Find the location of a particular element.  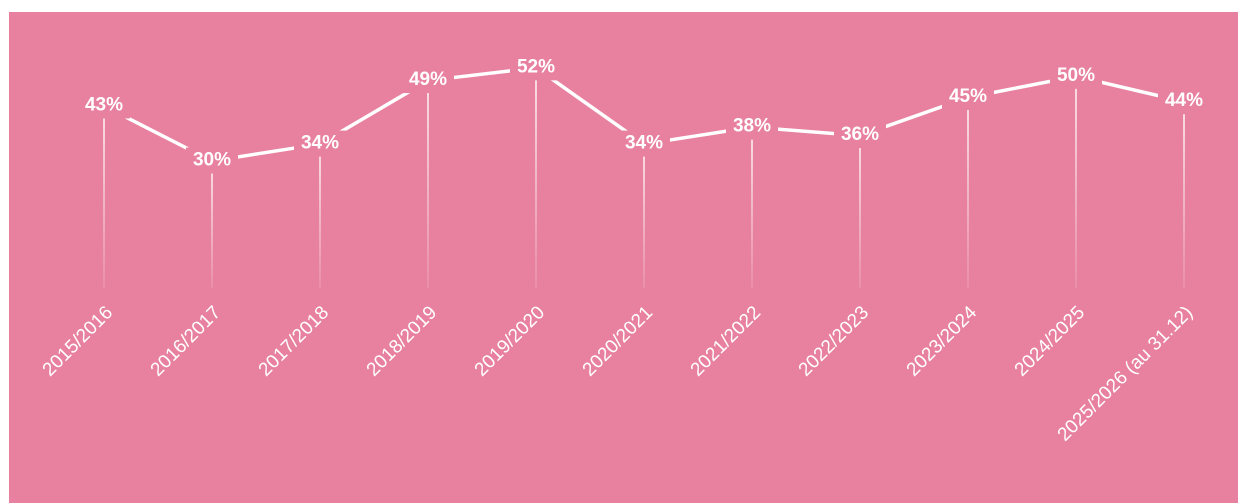

data-label: 44% is located at coordinates (1184, 100).